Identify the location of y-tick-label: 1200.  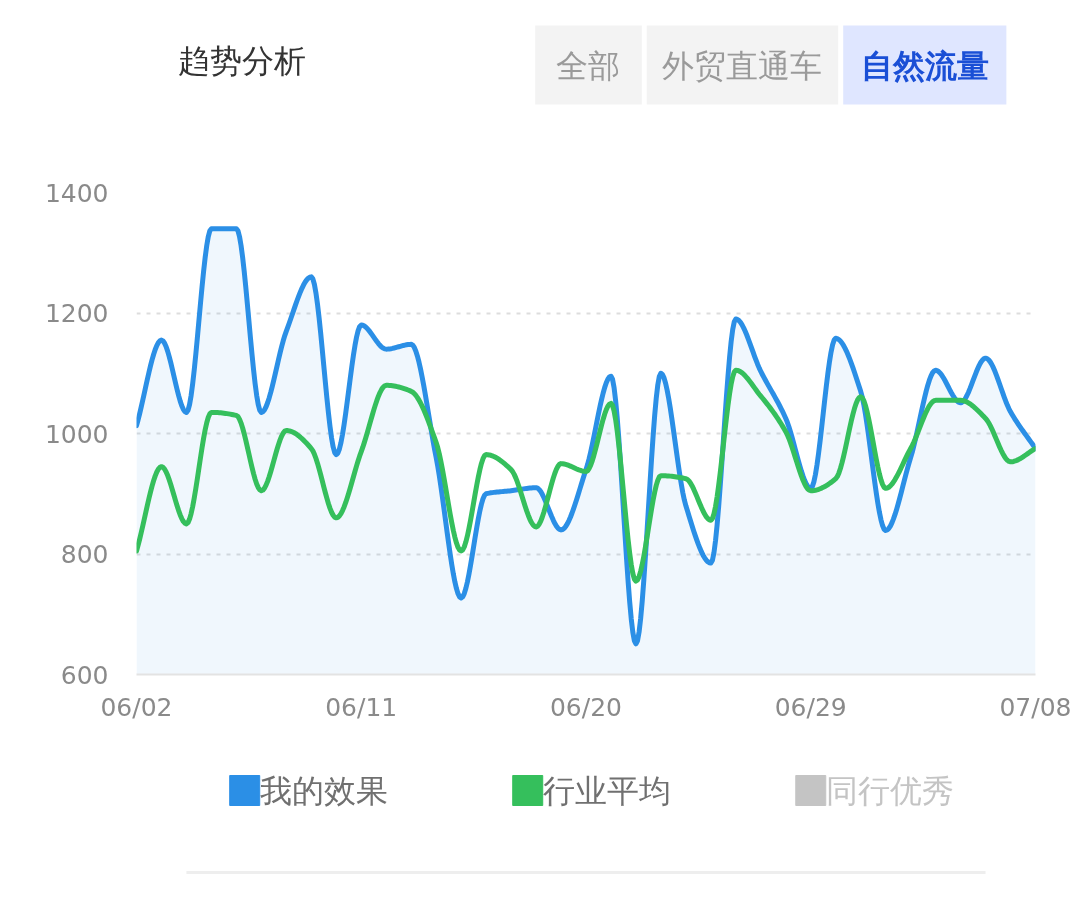
(76, 313).